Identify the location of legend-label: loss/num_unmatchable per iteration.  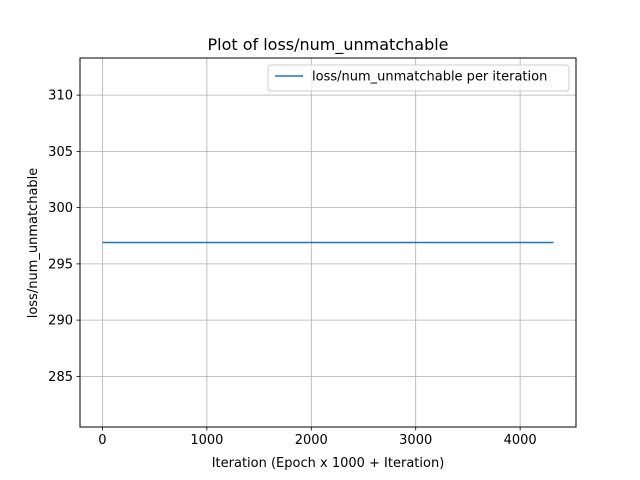
(429, 77).